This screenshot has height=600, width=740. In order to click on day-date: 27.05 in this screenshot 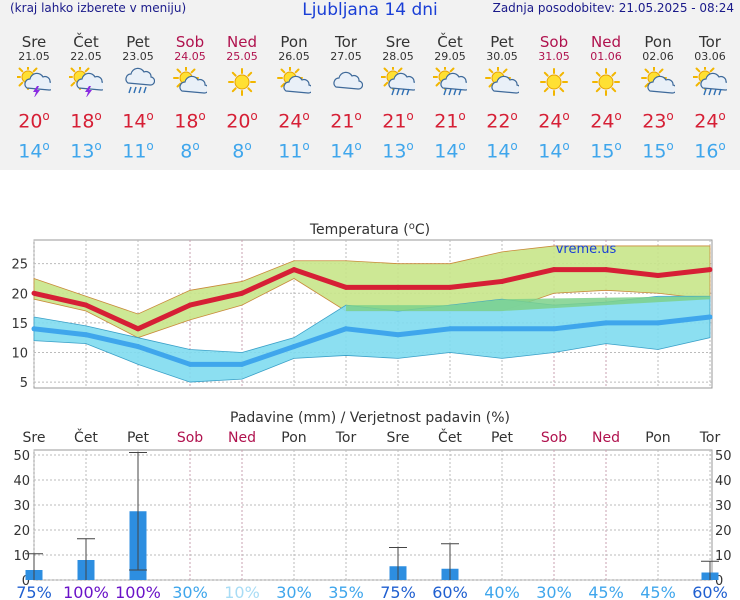, I will do `click(346, 56)`.